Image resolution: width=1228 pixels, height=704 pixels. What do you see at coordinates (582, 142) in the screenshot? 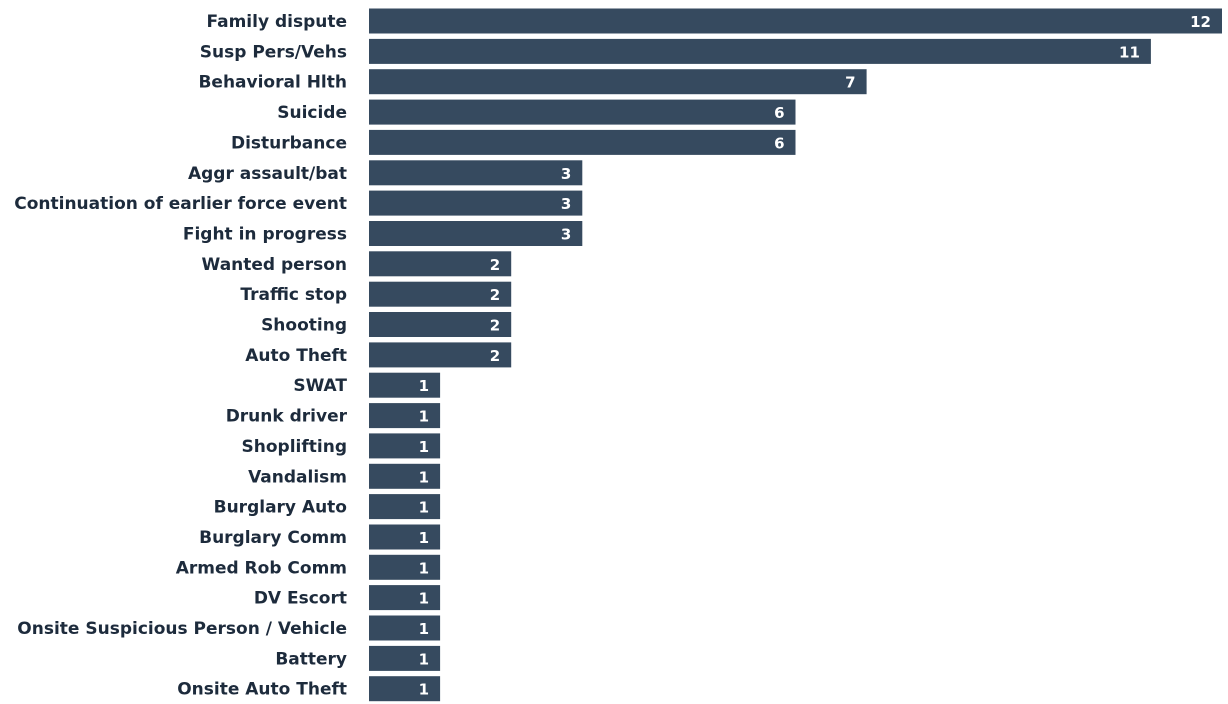
I see `bar-disturbance` at bounding box center [582, 142].